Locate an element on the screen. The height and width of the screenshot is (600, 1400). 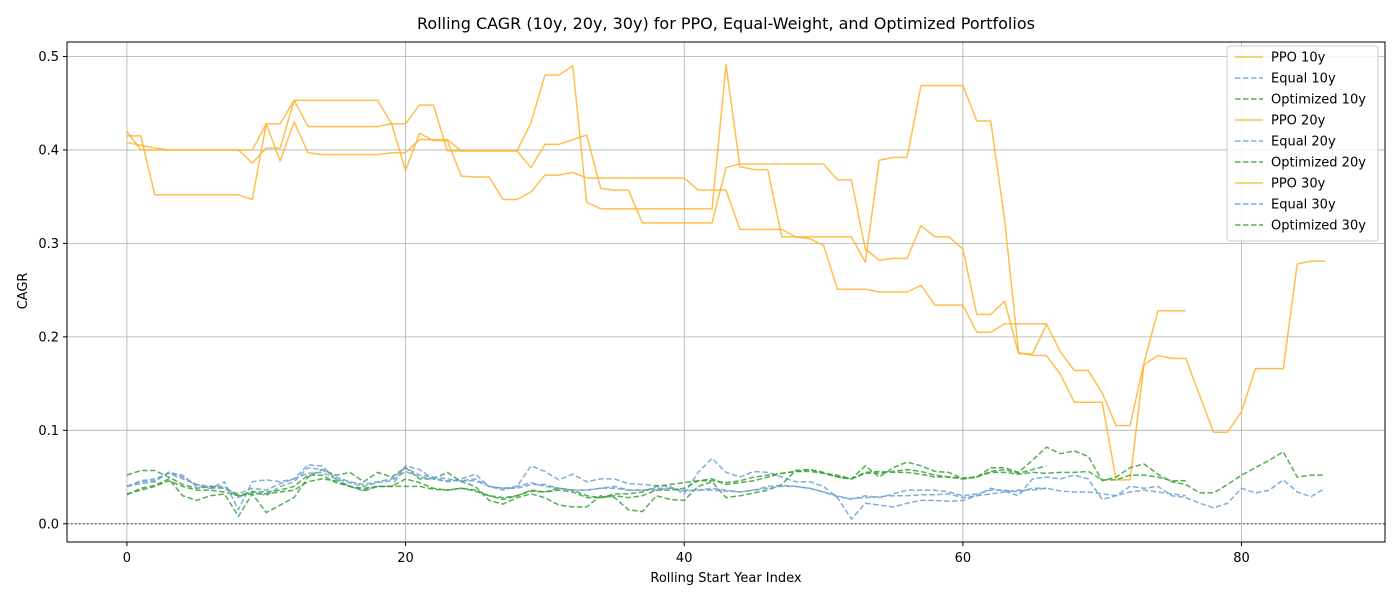
series-line-optimized-30y is located at coordinates (586, 483).